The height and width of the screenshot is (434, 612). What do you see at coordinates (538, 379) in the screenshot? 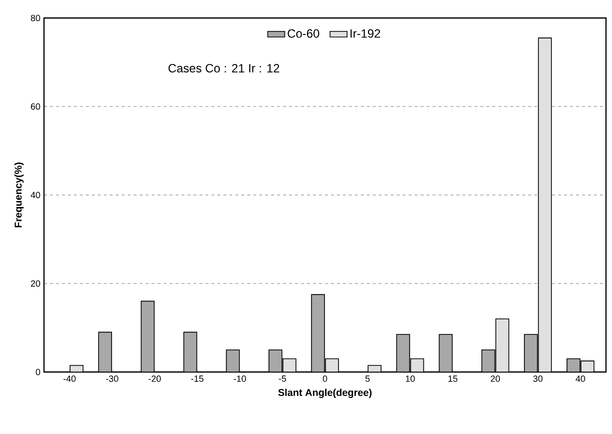
I see `x-tick-label: 30` at bounding box center [538, 379].